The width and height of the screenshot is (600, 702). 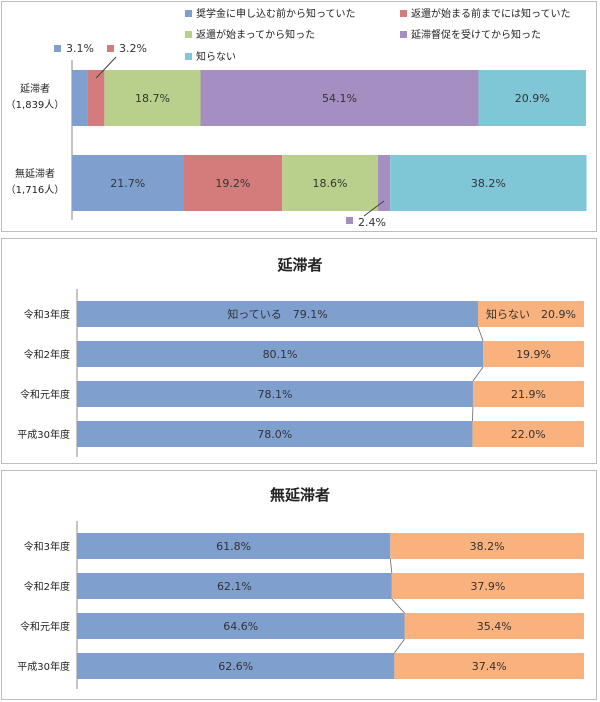 I want to click on data-label: 37.4%, so click(x=489, y=666).